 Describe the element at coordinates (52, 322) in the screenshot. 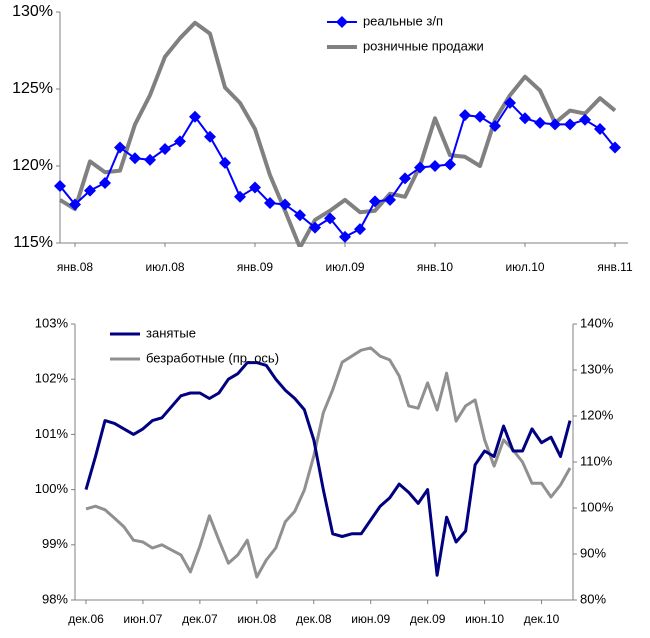

I see `y-tick-label: 103%` at that location.